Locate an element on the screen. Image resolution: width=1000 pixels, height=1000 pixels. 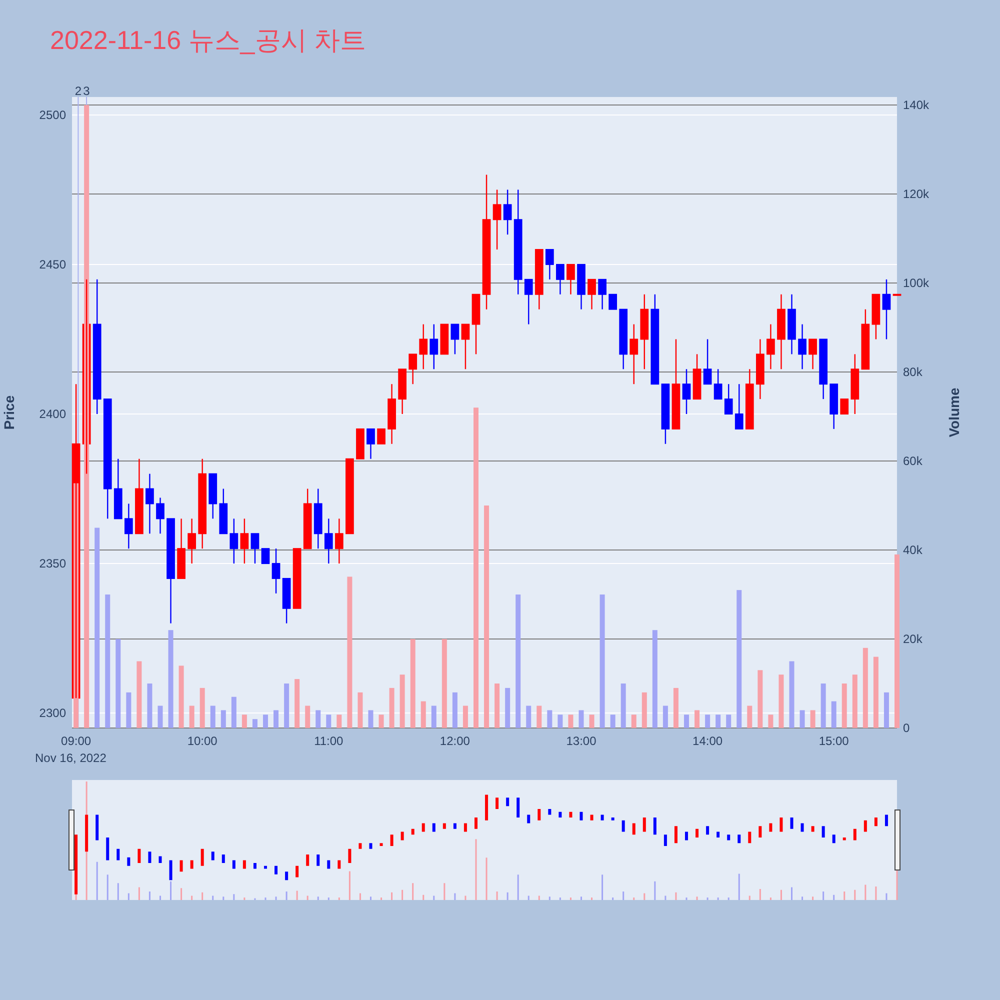
y2-axis-title: Volume is located at coordinates (954, 413).